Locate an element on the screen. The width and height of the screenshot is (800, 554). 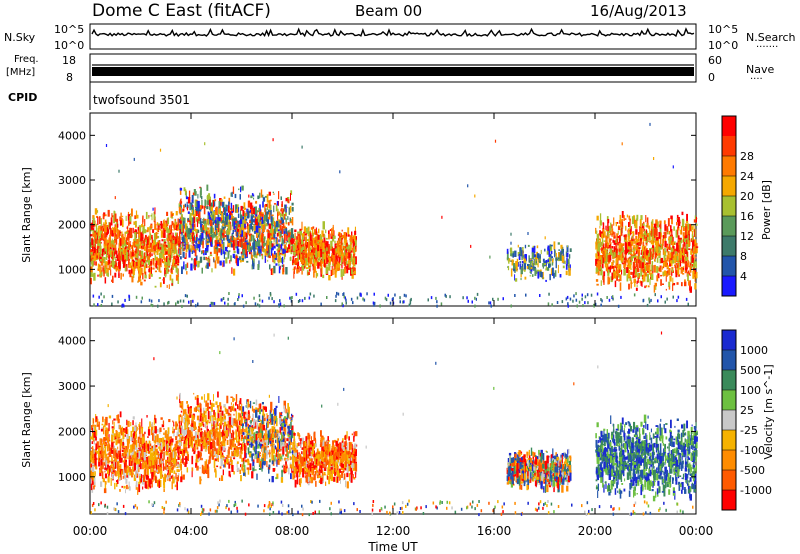
freq-left-tick-top: 18 is located at coordinates (69, 60).